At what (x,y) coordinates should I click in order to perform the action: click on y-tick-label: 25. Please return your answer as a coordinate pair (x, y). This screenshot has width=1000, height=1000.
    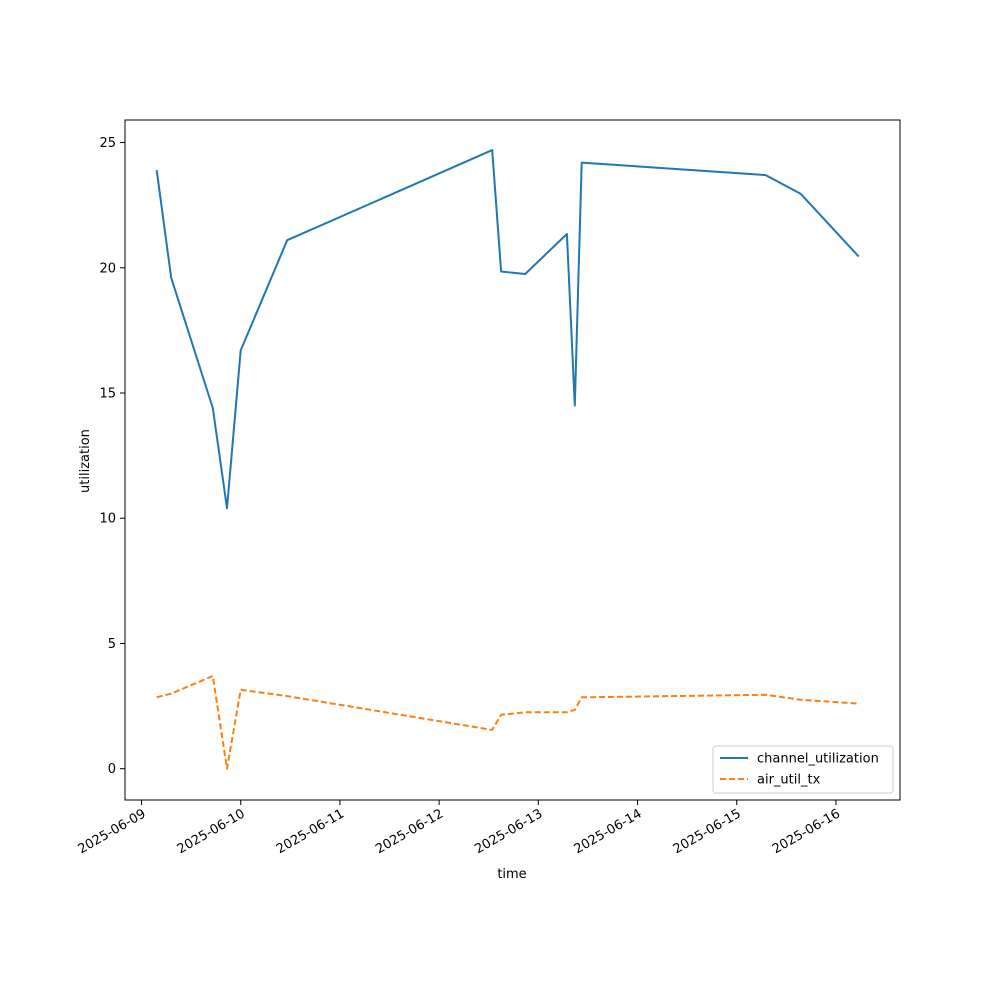
    Looking at the image, I should click on (107, 143).